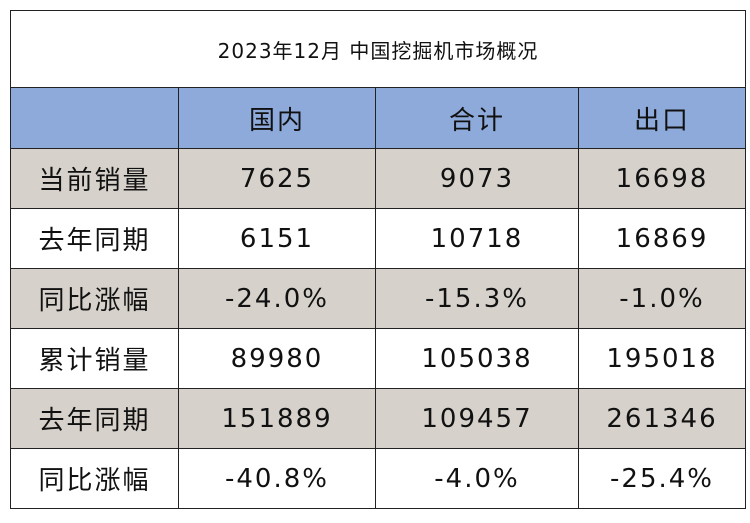 The image size is (750, 523). What do you see at coordinates (662, 418) in the screenshot?
I see `data-cell: 261346` at bounding box center [662, 418].